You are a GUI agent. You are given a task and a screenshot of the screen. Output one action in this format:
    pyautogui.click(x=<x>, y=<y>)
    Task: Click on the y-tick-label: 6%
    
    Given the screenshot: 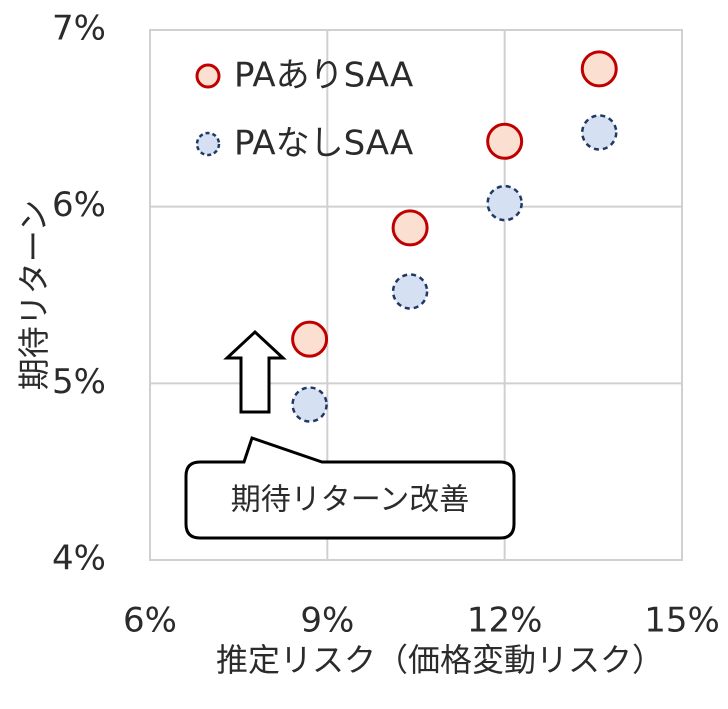 What is the action you would take?
    pyautogui.click(x=79, y=205)
    